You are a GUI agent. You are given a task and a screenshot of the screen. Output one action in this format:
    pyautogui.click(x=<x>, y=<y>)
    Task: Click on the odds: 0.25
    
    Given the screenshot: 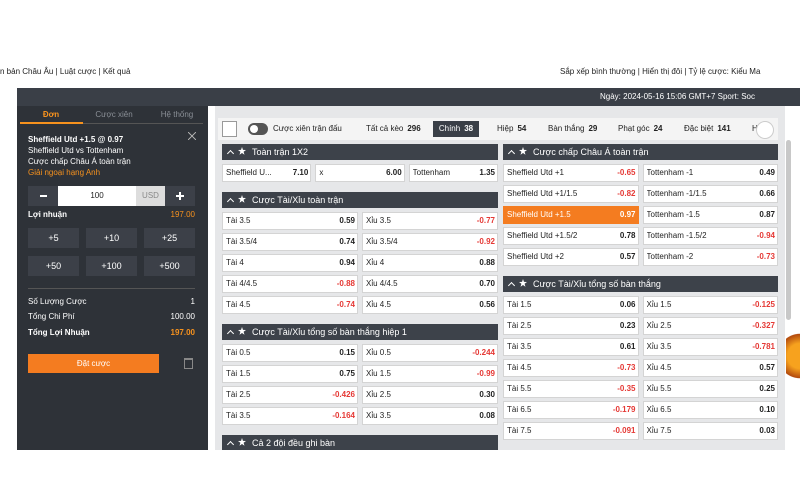 What is the action you would take?
    pyautogui.click(x=767, y=388)
    